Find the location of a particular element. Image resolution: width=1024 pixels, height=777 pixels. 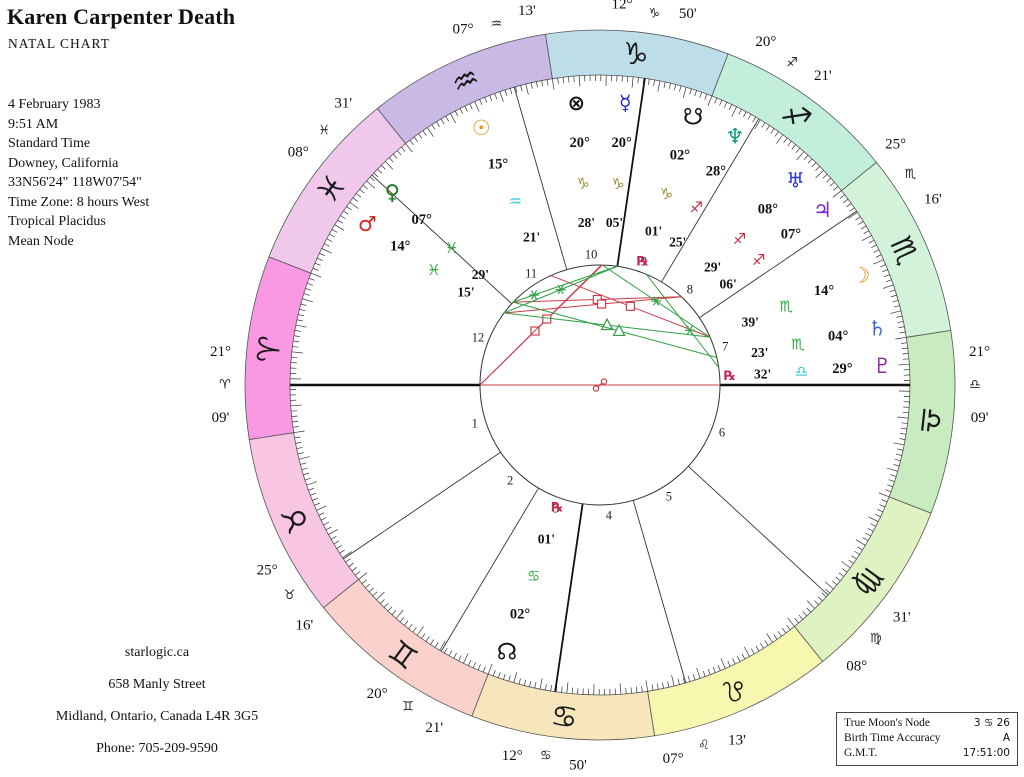

cusp-5-degree: 07° is located at coordinates (673, 759).